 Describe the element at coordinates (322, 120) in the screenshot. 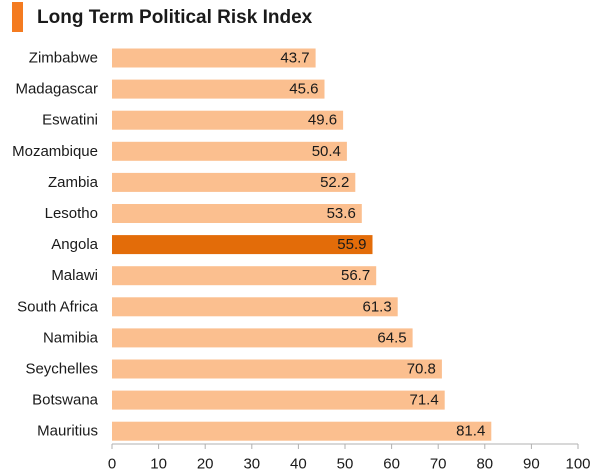

I see `data-label-eswatini: 49.6` at that location.